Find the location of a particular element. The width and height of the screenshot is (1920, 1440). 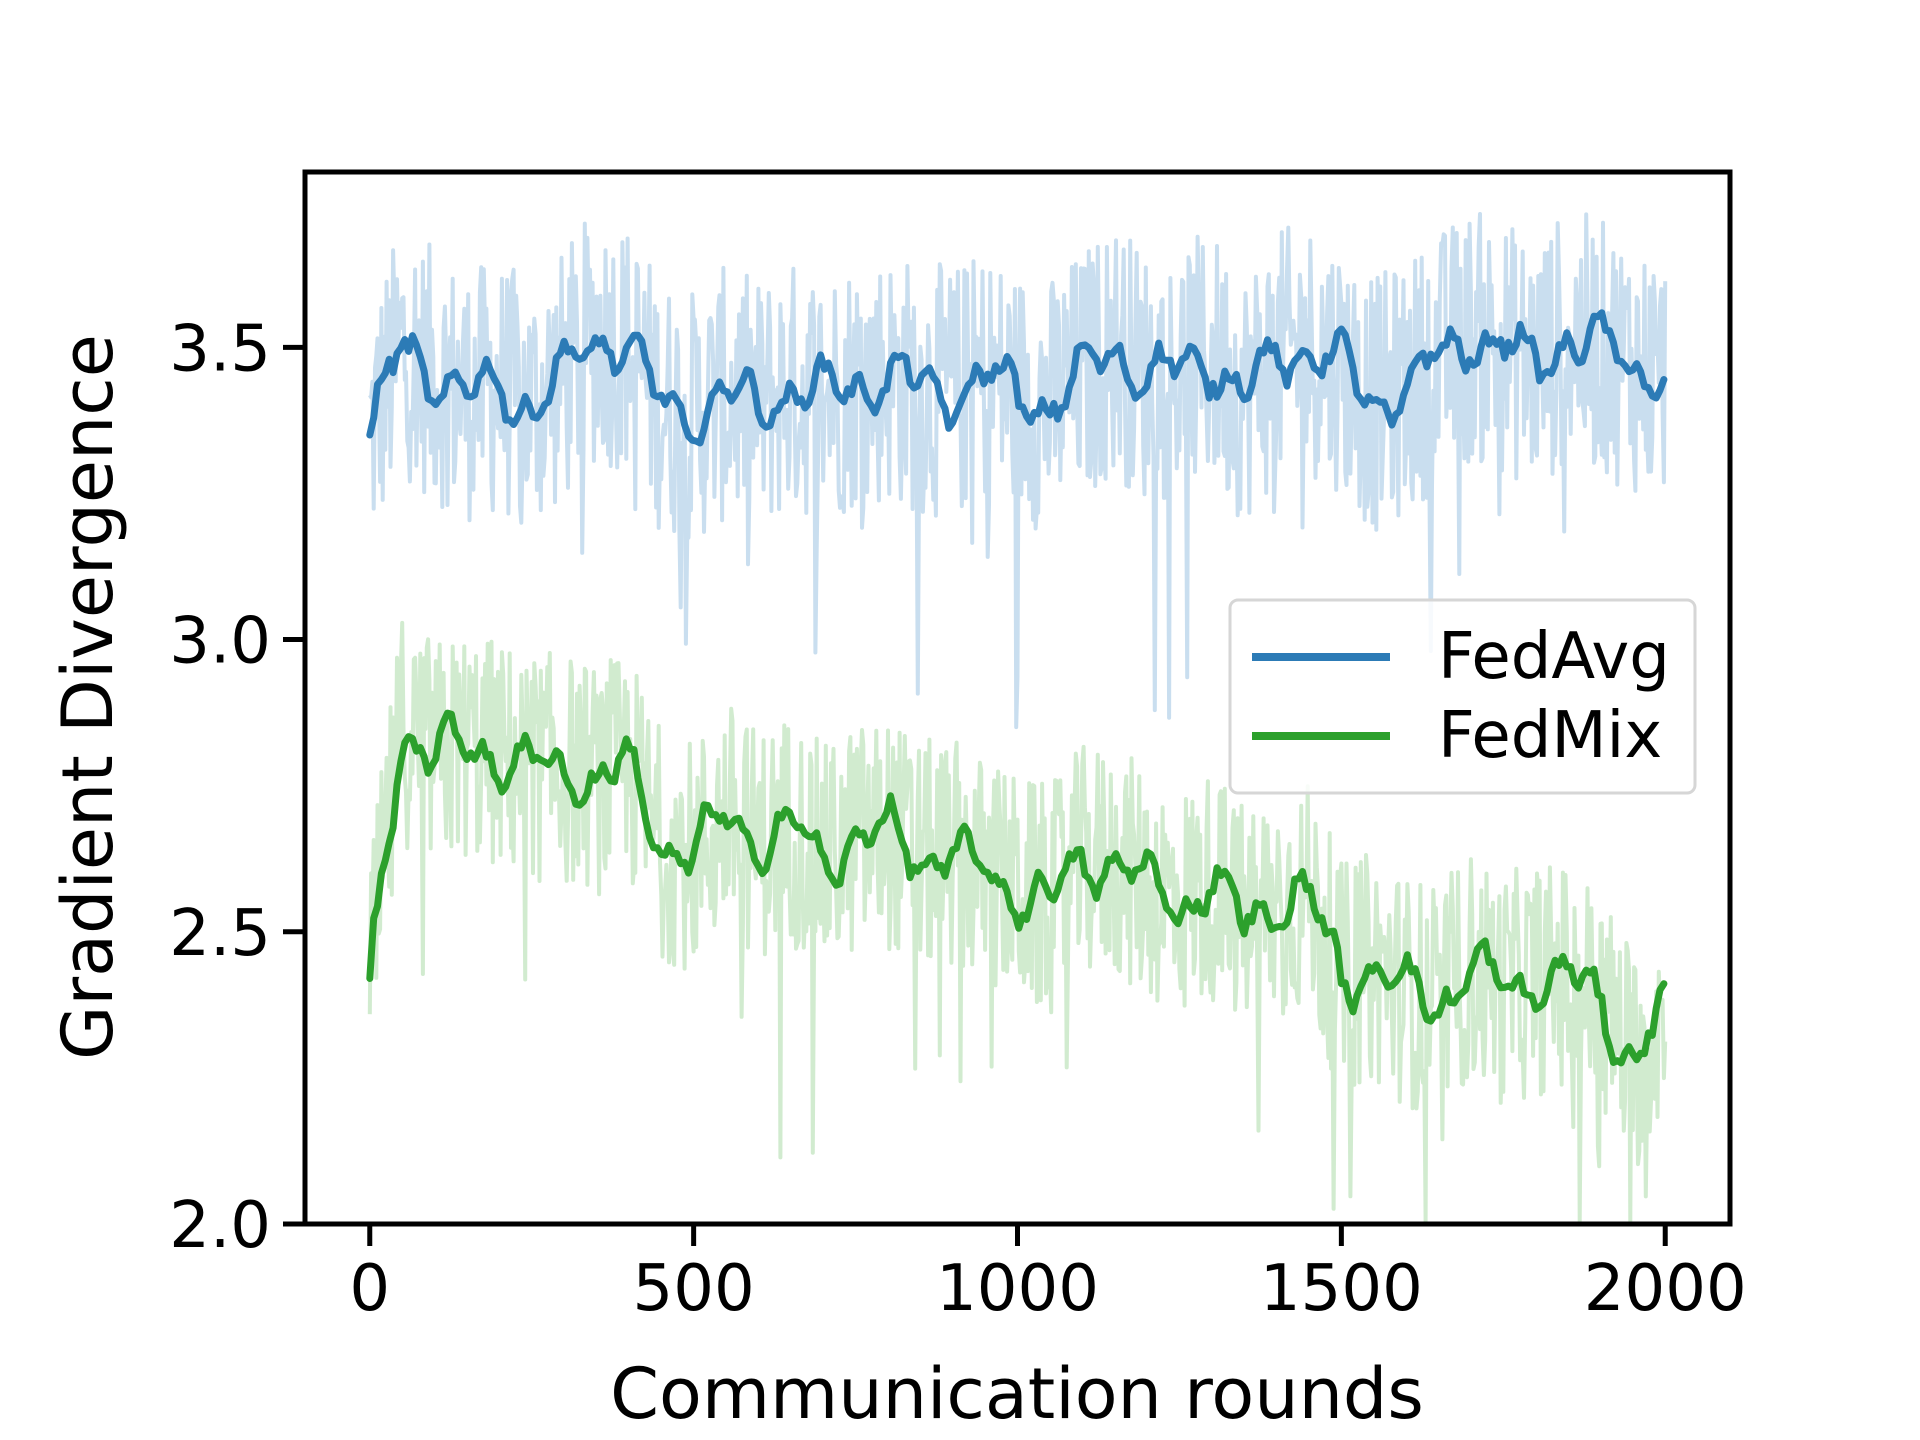

y-axis-label: Gradient Divergence is located at coordinates (88, 697).